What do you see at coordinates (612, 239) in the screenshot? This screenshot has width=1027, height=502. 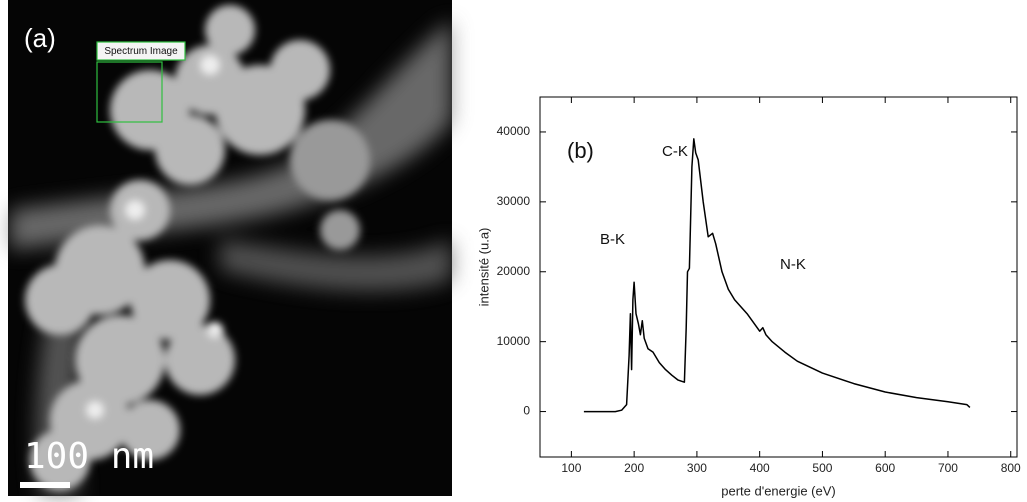 I see `annotation: B-K` at bounding box center [612, 239].